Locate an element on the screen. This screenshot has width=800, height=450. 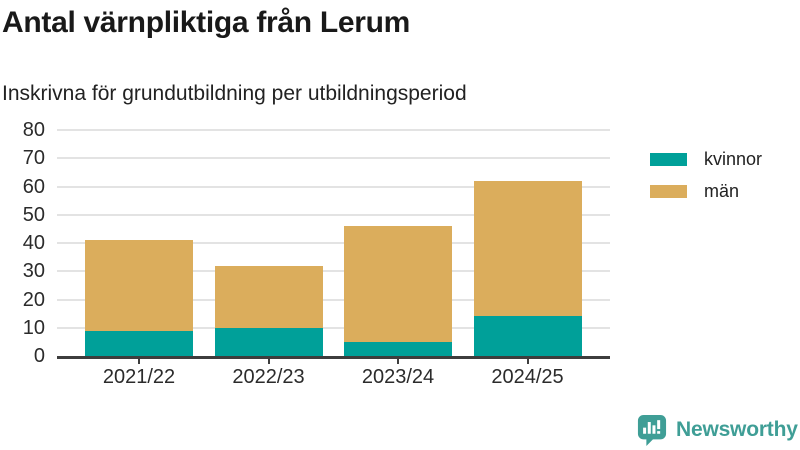
y-axis-tick-label: 60 is located at coordinates (33, 186).